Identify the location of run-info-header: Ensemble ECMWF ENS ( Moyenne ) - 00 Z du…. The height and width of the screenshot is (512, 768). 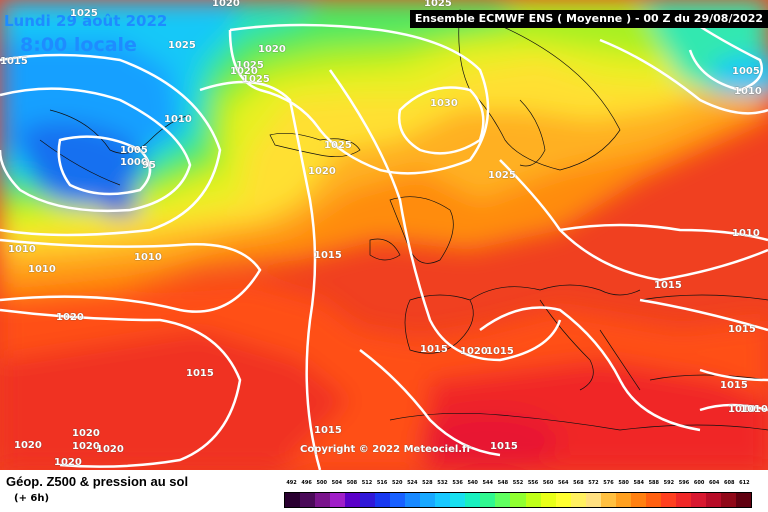
(589, 19).